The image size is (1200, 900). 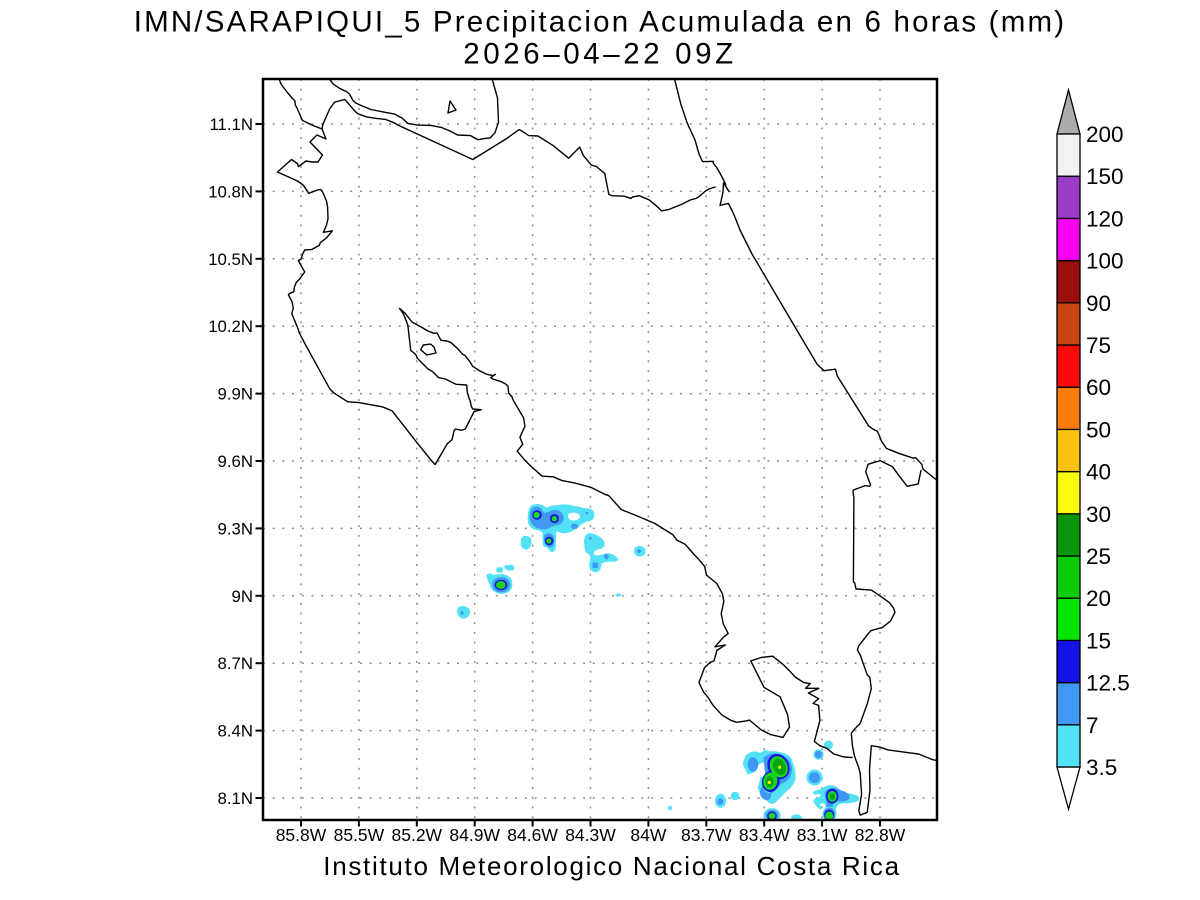 I want to click on svg-text: 120, so click(x=1105, y=218).